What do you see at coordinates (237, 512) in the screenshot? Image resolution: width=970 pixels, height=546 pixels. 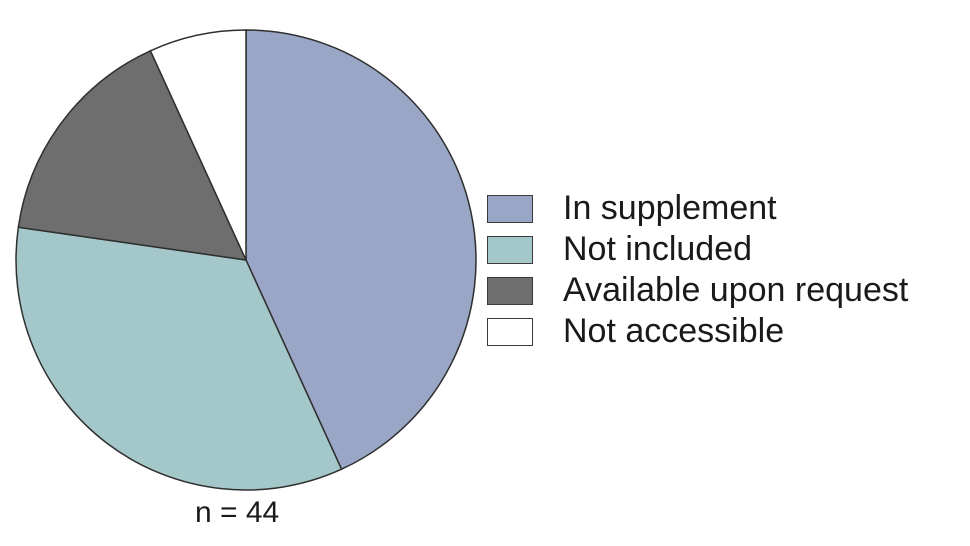 I see `sample-size-label: n = 44` at bounding box center [237, 512].